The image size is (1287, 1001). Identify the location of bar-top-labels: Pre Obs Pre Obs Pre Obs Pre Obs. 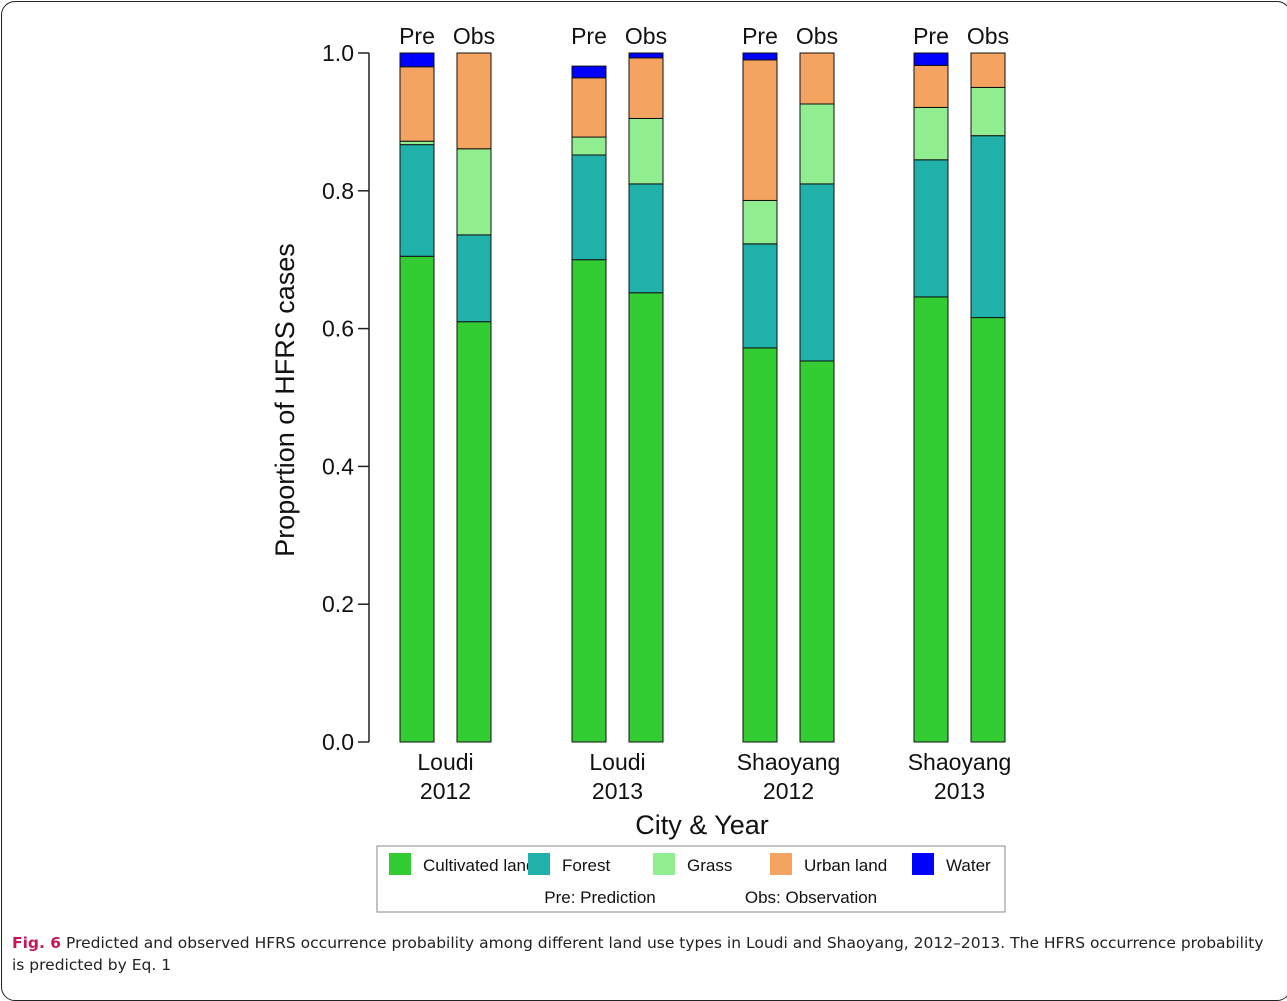
(704, 36).